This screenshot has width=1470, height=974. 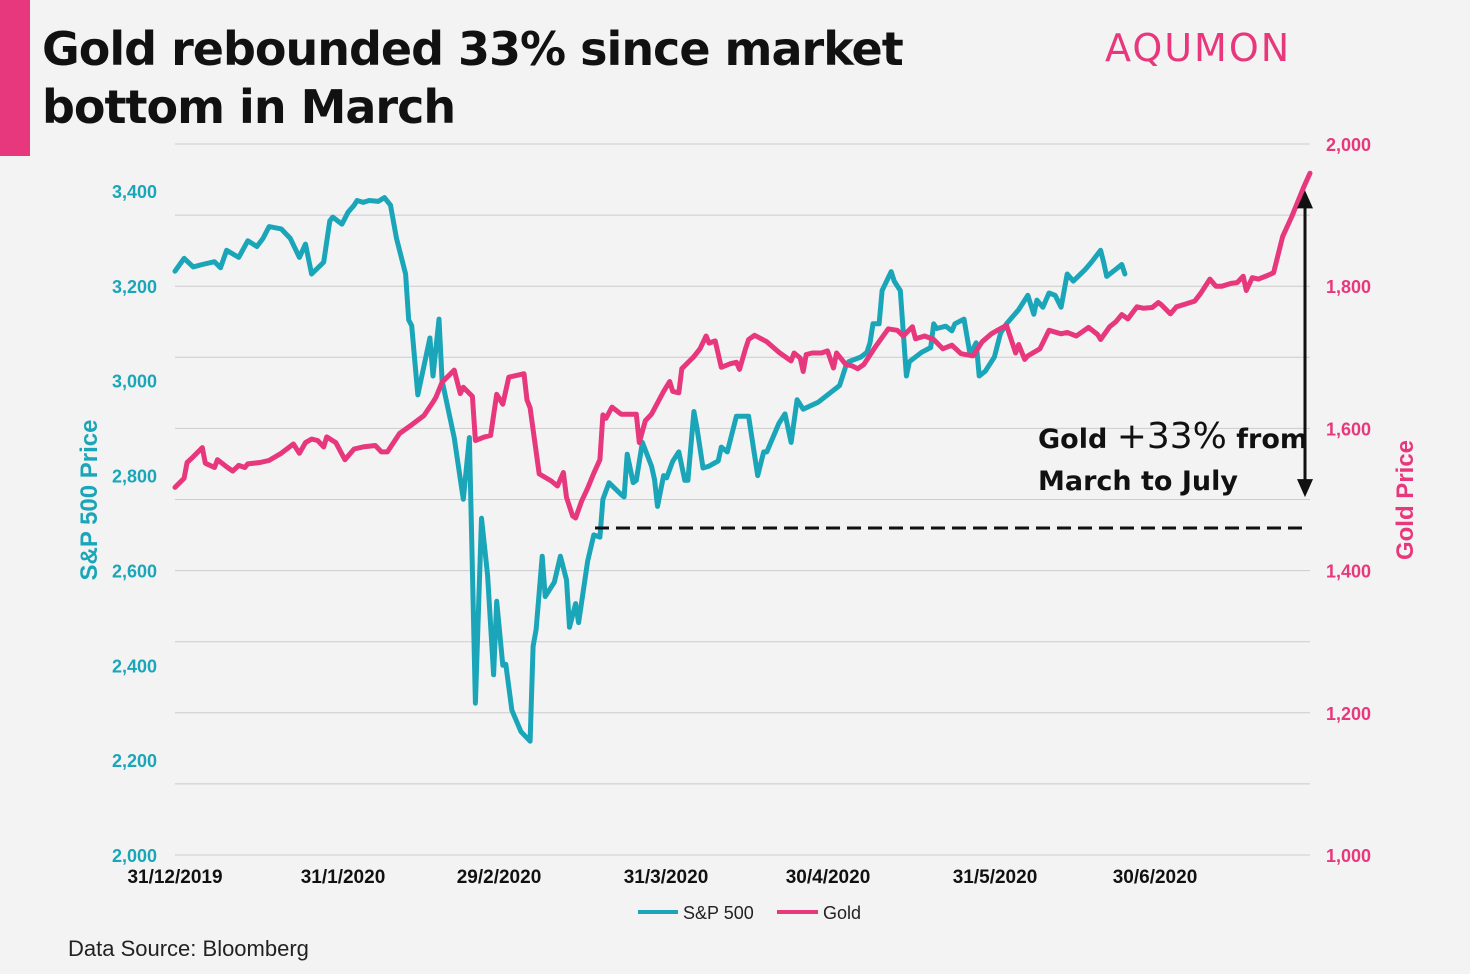 What do you see at coordinates (718, 913) in the screenshot?
I see `legend-label-sp500: S&P 500` at bounding box center [718, 913].